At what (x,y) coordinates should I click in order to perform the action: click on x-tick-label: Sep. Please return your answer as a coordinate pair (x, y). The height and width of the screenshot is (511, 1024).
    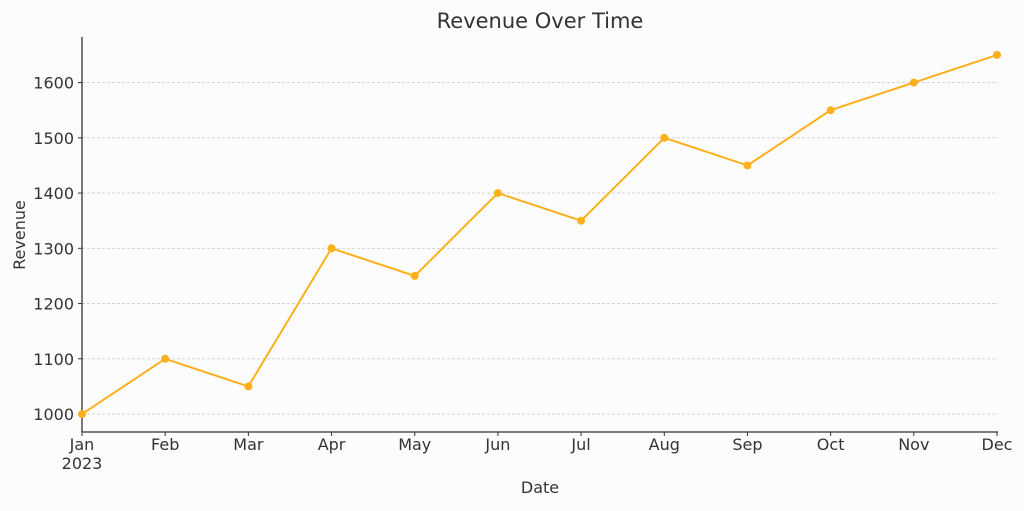
    Looking at the image, I should click on (747, 444).